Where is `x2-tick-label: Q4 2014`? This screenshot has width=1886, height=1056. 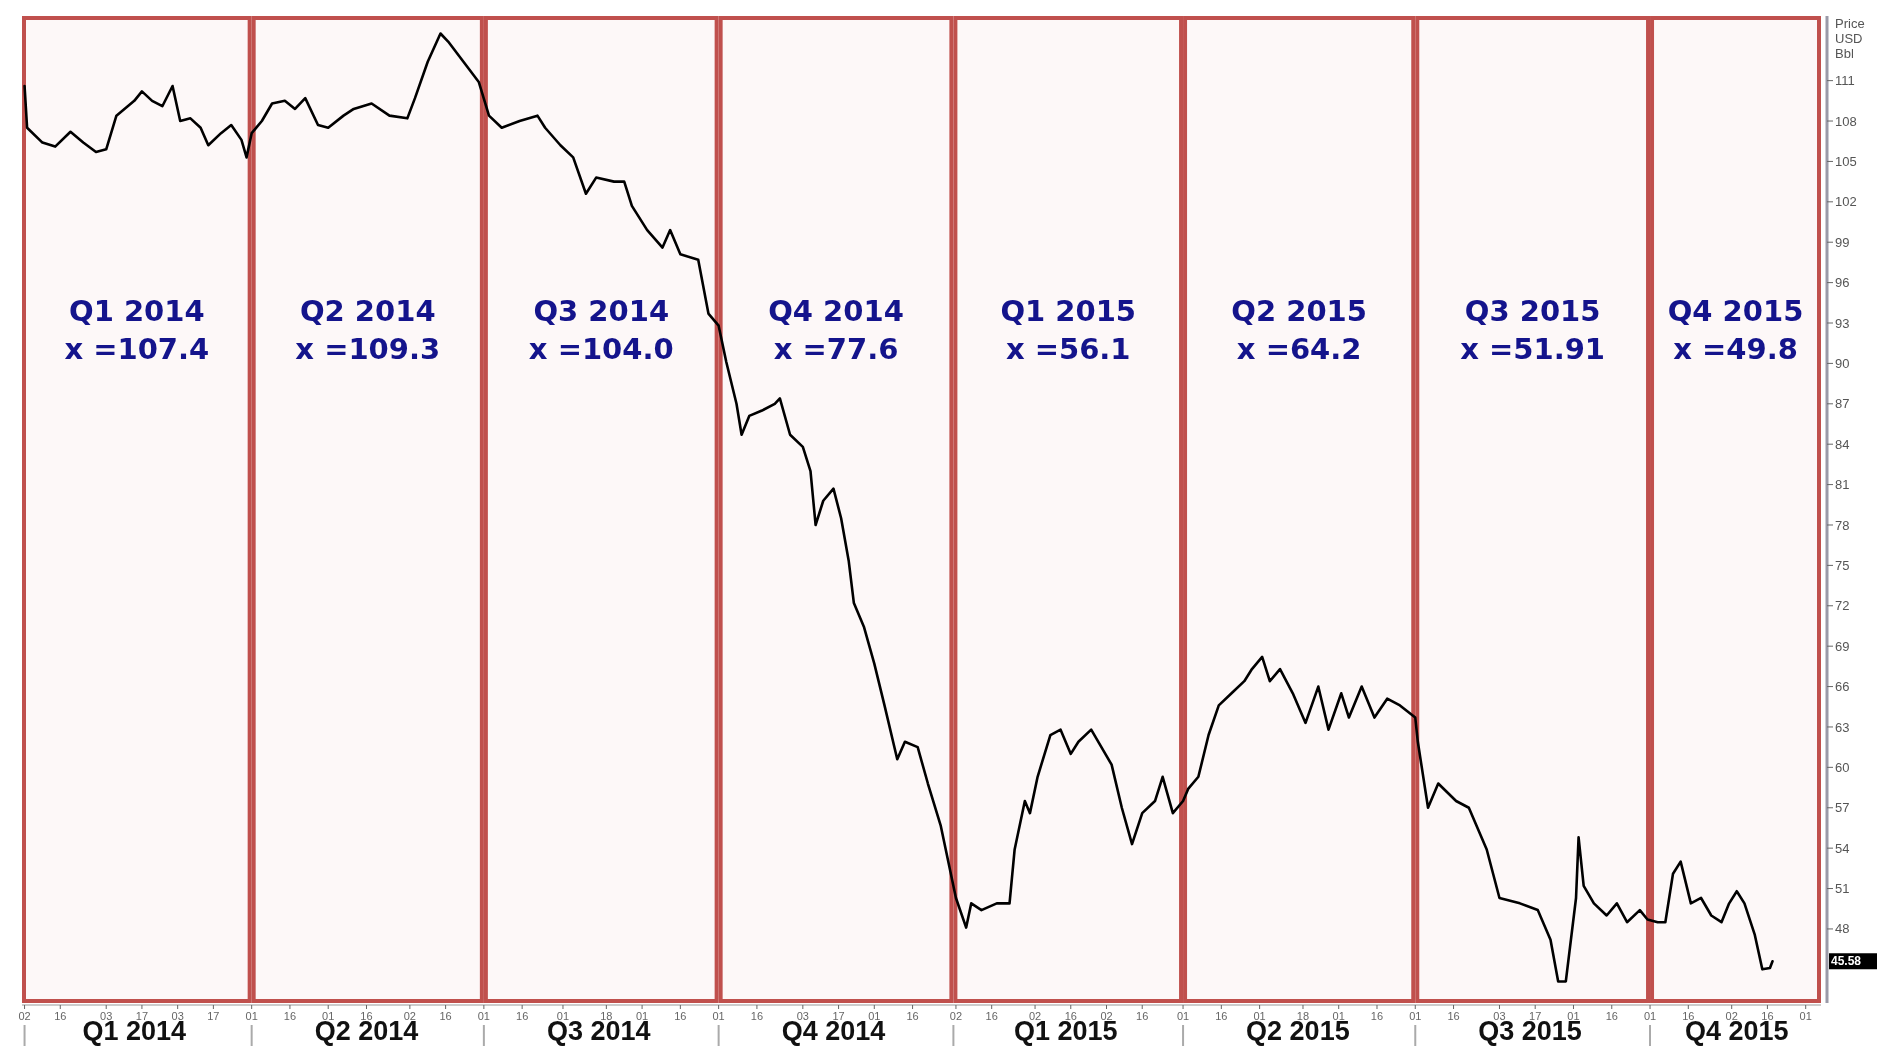 x2-tick-label: Q4 2014 is located at coordinates (836, 311).